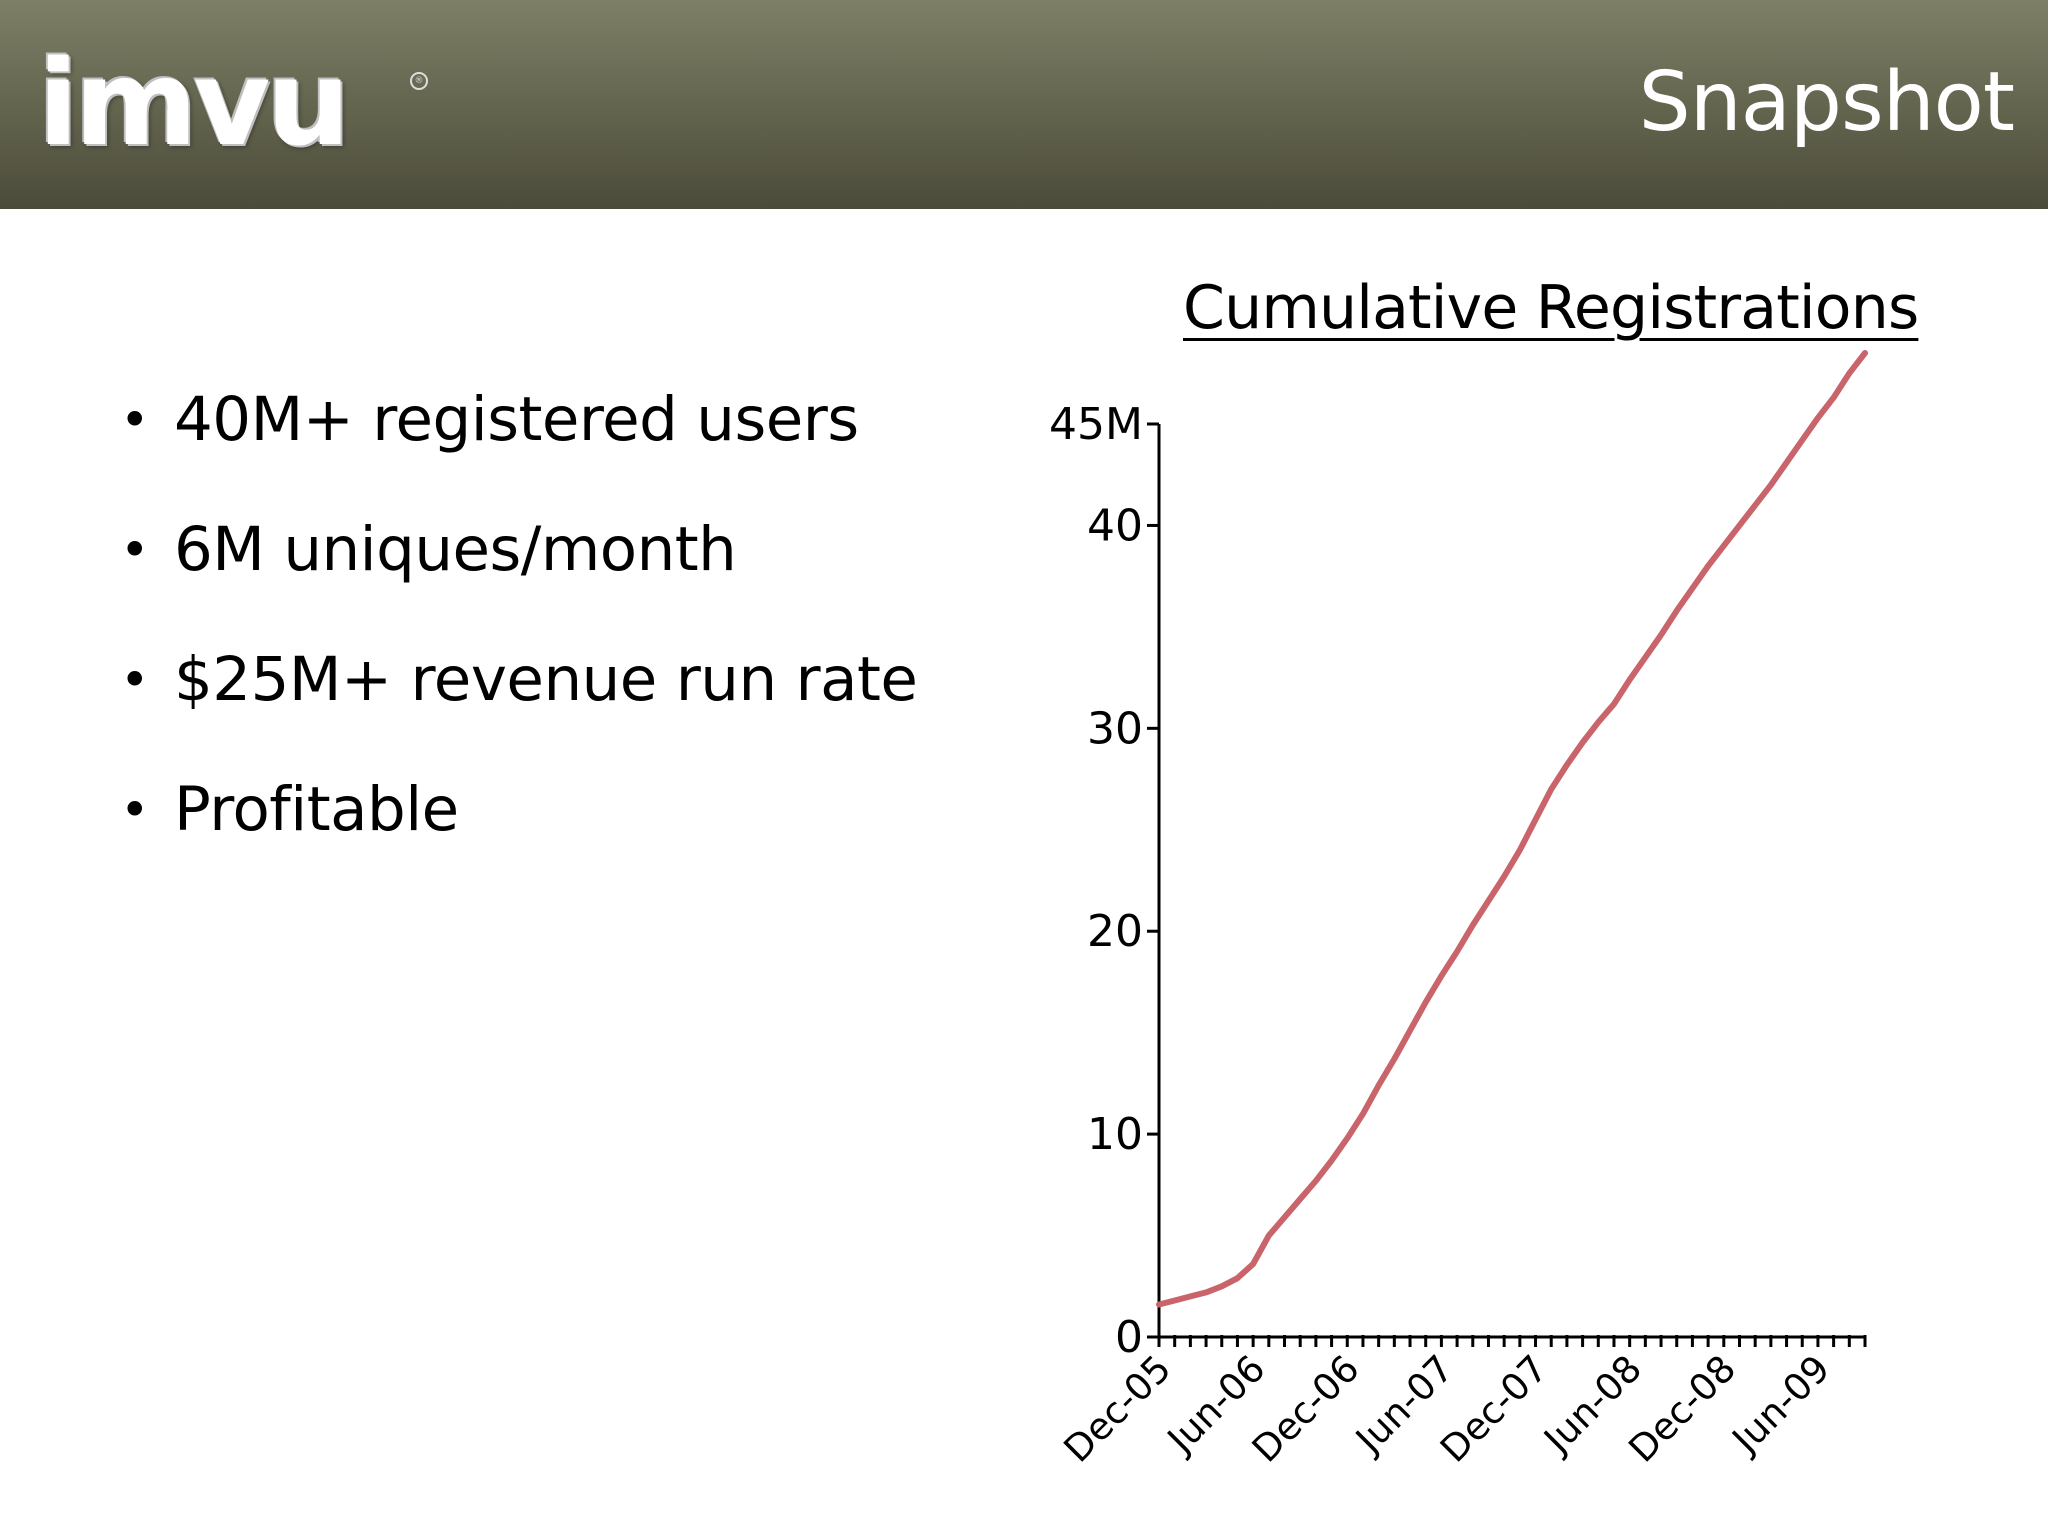 Image resolution: width=2048 pixels, height=1536 pixels. Describe the element at coordinates (1494, 1409) in the screenshot. I see `x-tick-label: Dec-07` at that location.